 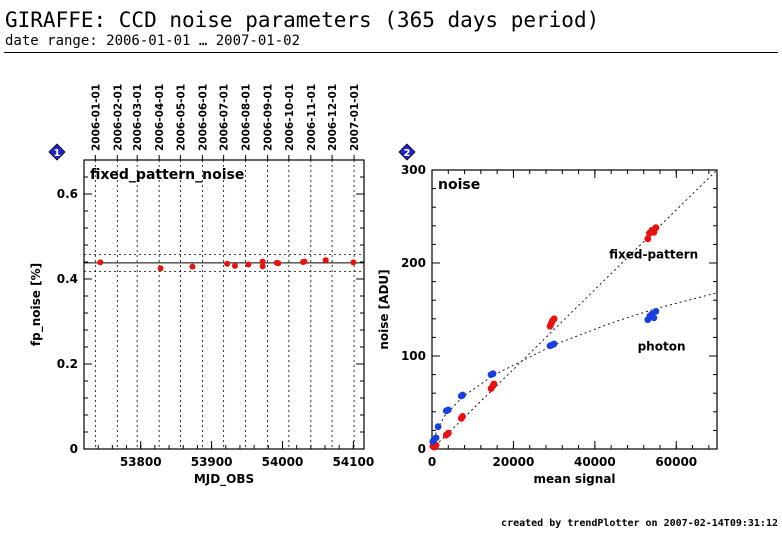 What do you see at coordinates (355, 117) in the screenshot?
I see `top-axis-date-label: 2007-01-01` at bounding box center [355, 117].